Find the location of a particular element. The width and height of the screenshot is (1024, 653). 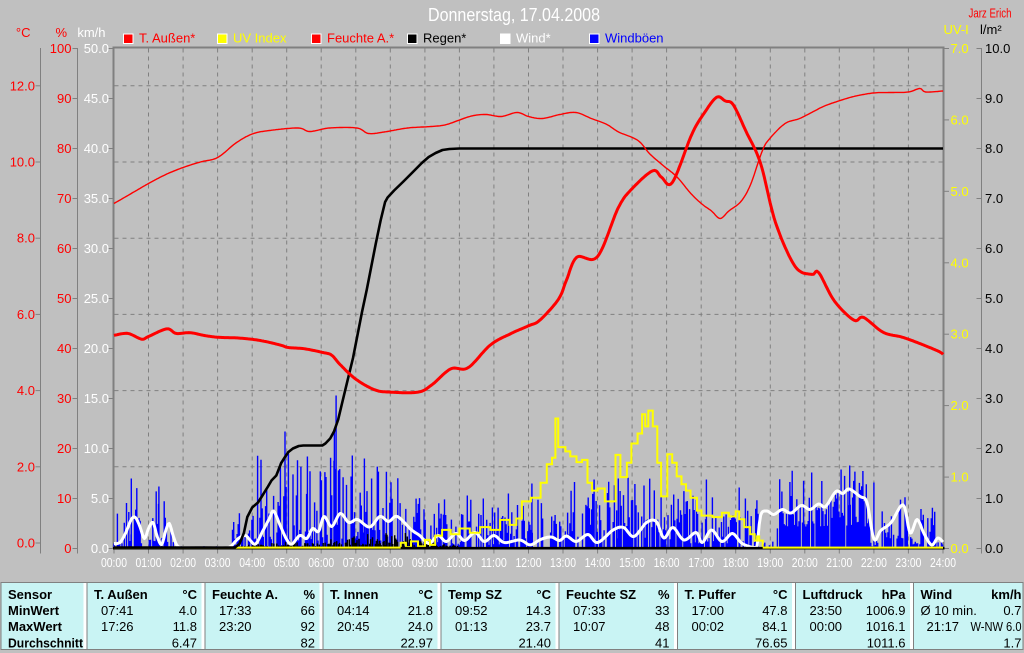

svg-text: 11:00 is located at coordinates (494, 562).